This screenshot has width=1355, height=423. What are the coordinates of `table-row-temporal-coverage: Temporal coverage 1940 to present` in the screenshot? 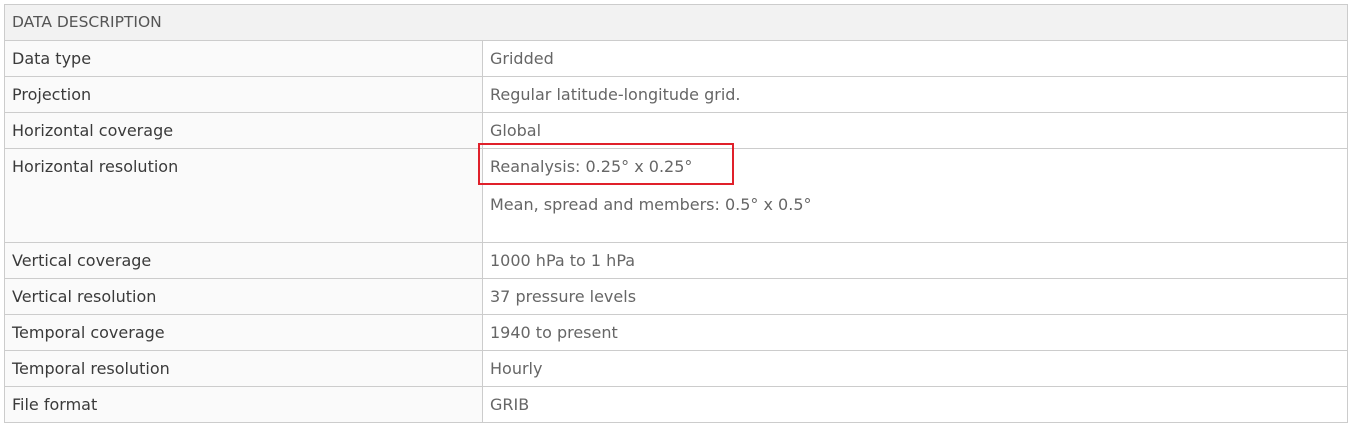 It's located at (676, 332).